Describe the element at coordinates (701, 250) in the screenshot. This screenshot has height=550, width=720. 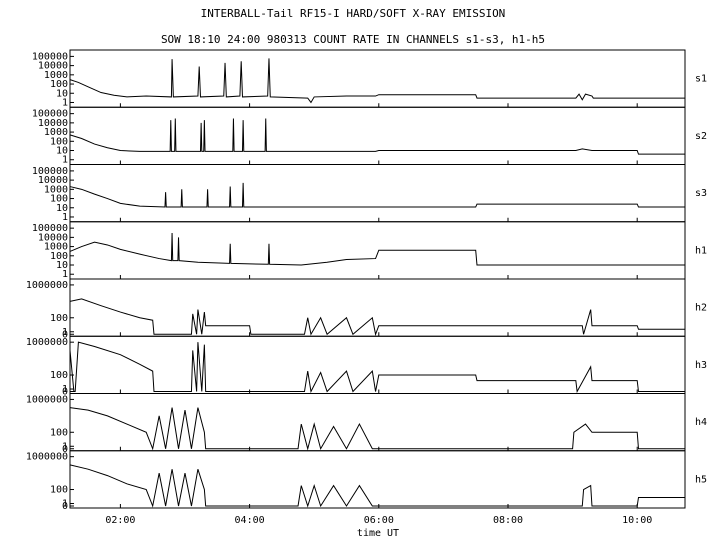
I see `channel-label: h1` at that location.